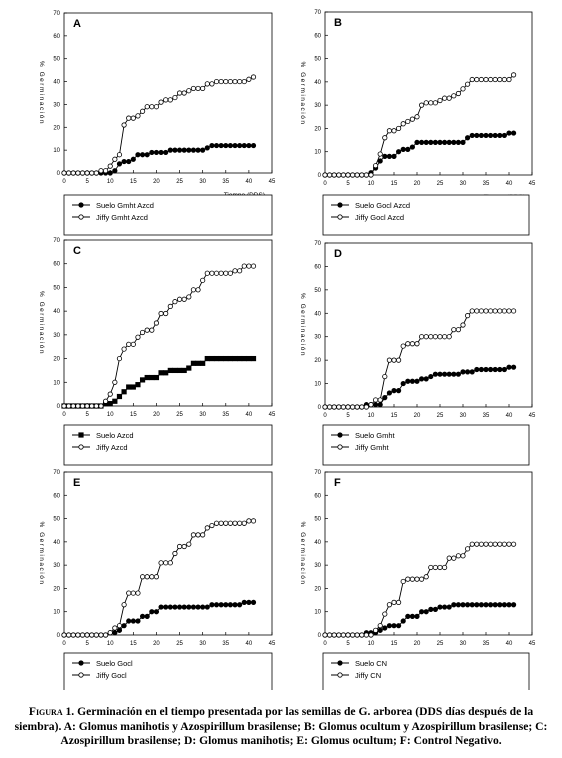 The width and height of the screenshot is (562, 758). What do you see at coordinates (87, 644) in the screenshot?
I see `x-tick-label: 5` at bounding box center [87, 644].